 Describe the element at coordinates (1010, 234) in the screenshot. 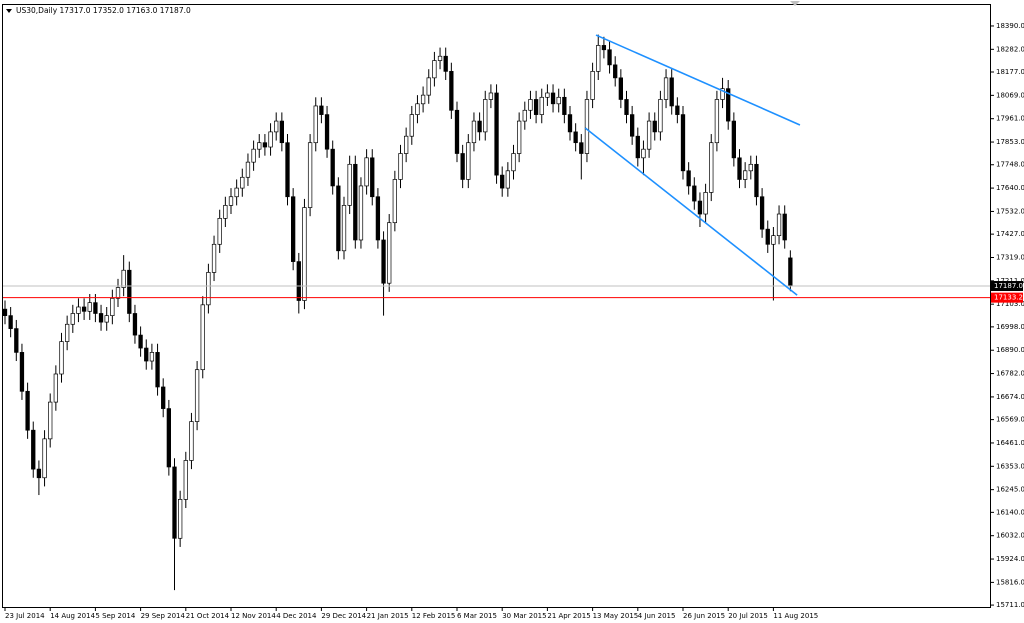

I see `y-tick-label: 17427.0` at that location.